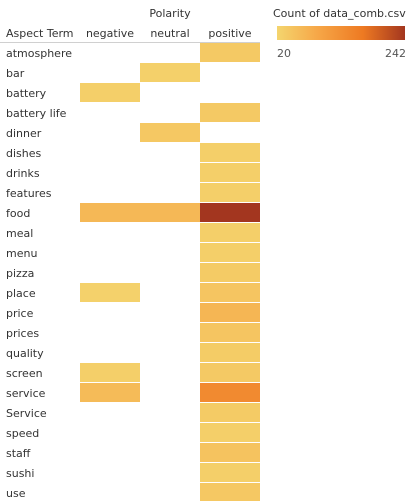 Image resolution: width=412 pixels, height=501 pixels. I want to click on row-label: dishes, so click(24, 153).